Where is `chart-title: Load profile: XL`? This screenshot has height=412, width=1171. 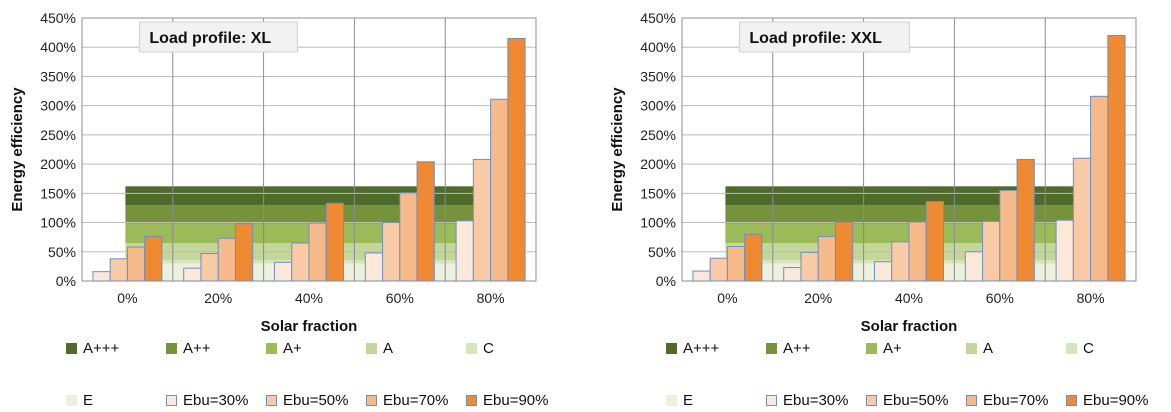 chart-title: Load profile: XL is located at coordinates (210, 38).